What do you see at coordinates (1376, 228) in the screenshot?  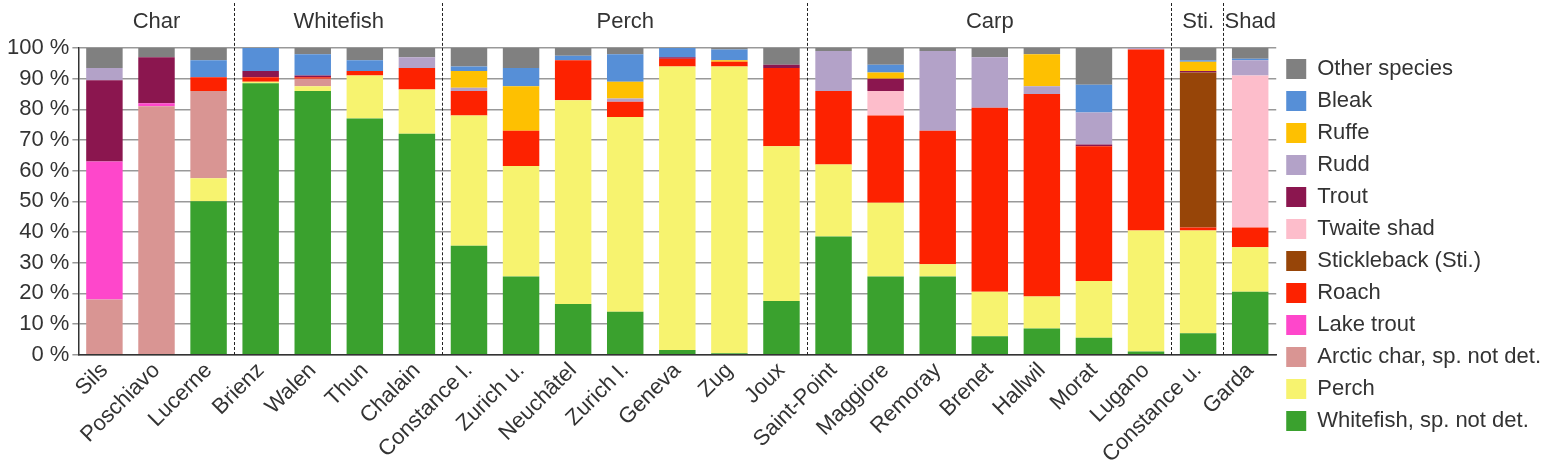 I see `legend-label: Twaite shad` at bounding box center [1376, 228].